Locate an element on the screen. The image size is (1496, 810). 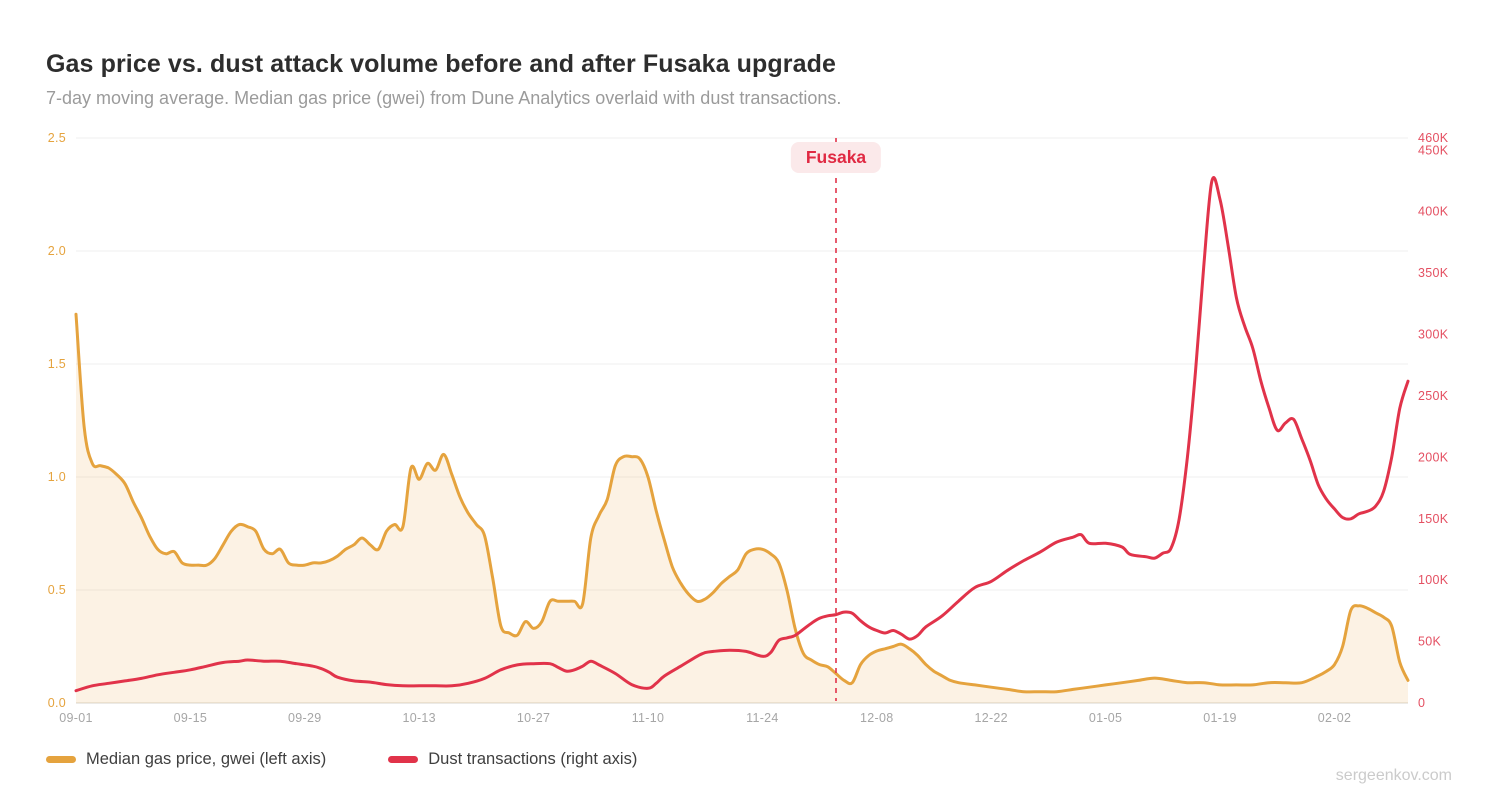
x-tick-label: 02-02 is located at coordinates (1334, 718).